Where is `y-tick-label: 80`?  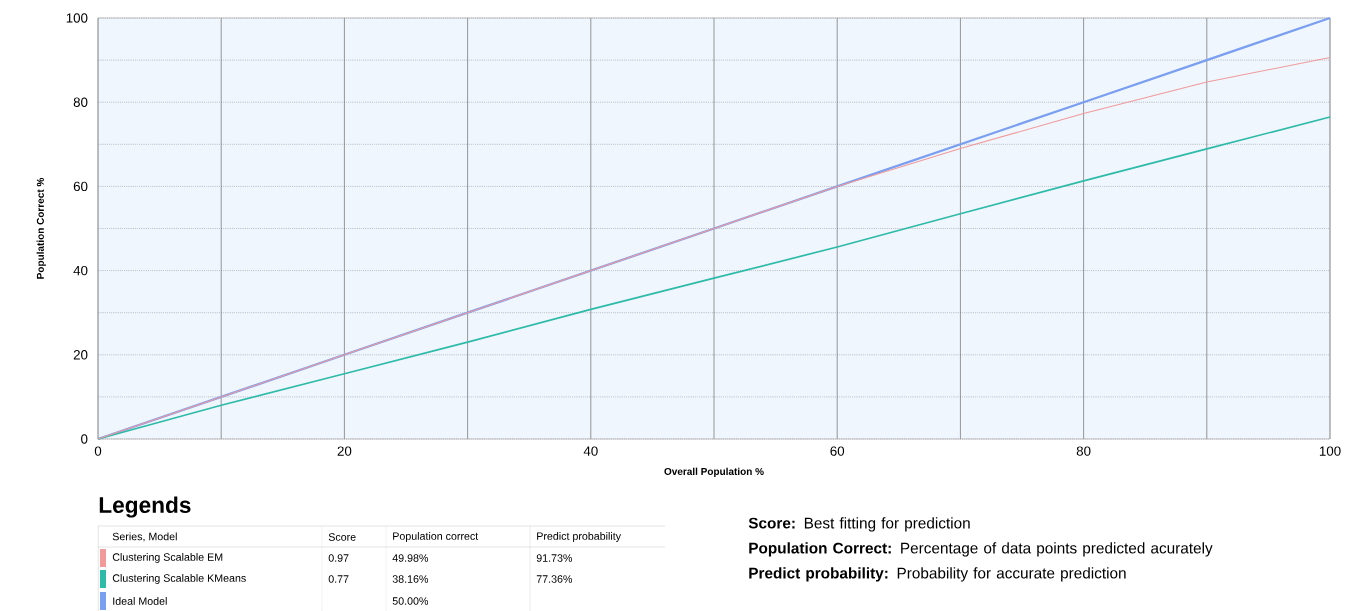
y-tick-label: 80 is located at coordinates (80, 102).